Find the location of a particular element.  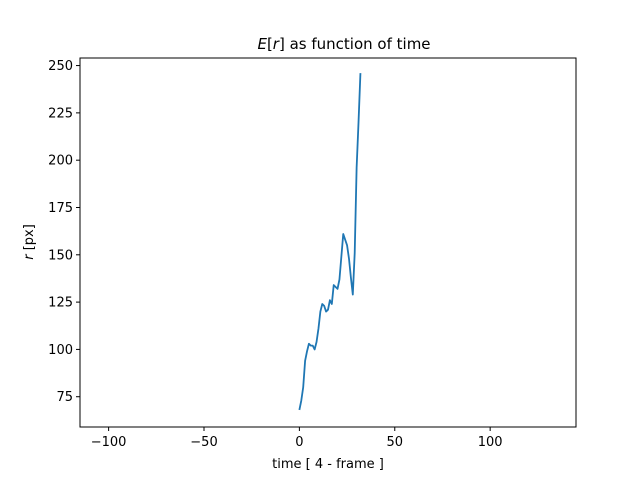

title-italic-e: E is located at coordinates (262, 44).